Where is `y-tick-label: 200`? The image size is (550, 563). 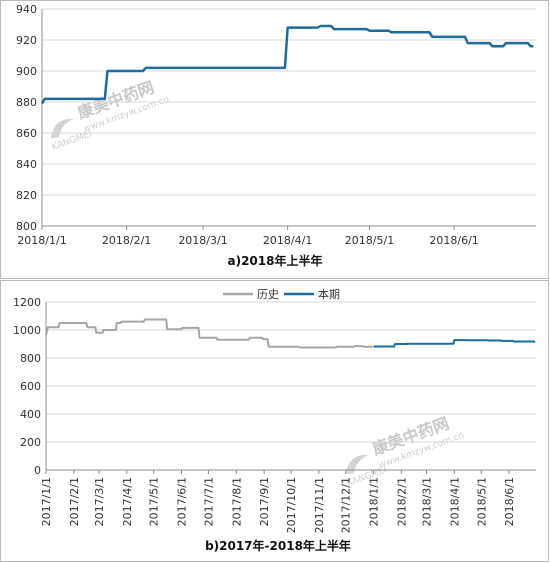
y-tick-label: 200 is located at coordinates (30, 442).